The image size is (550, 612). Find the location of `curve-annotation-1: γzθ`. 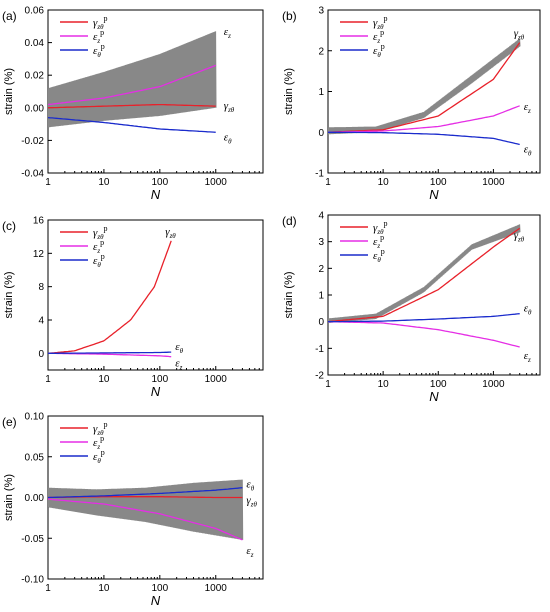

curve-annotation-1: γzθ is located at coordinates (251, 502).